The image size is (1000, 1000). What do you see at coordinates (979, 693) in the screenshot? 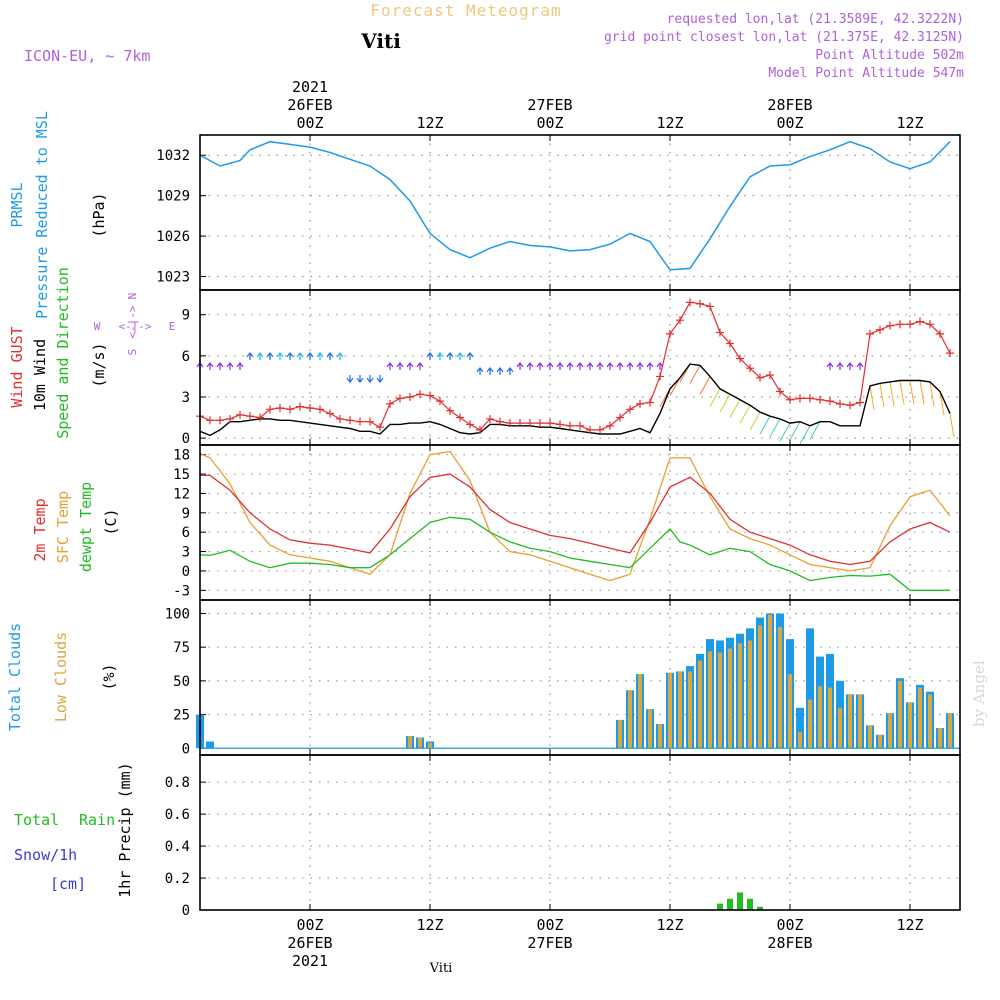
I see `credit-label: by Angel` at bounding box center [979, 693].